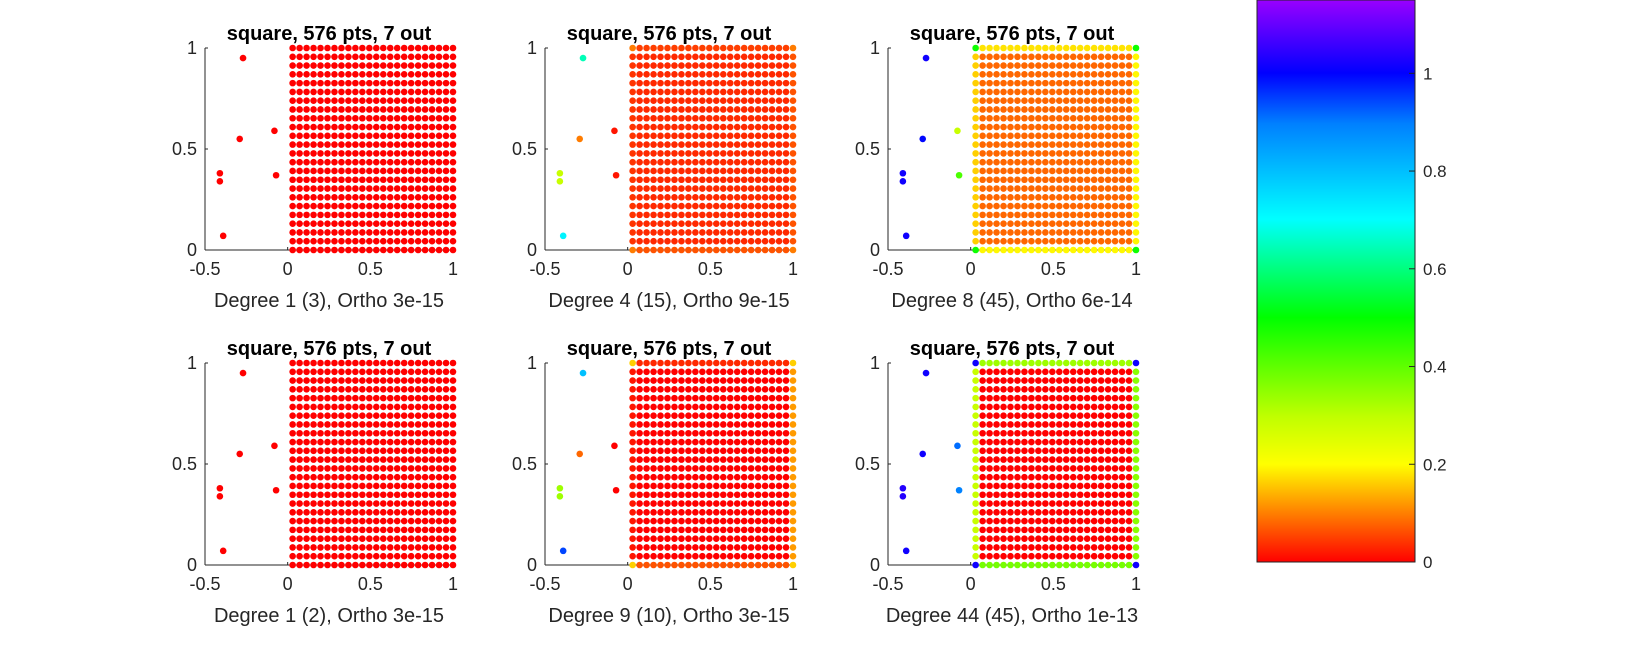  I want to click on outlier-point, so click(243, 373).